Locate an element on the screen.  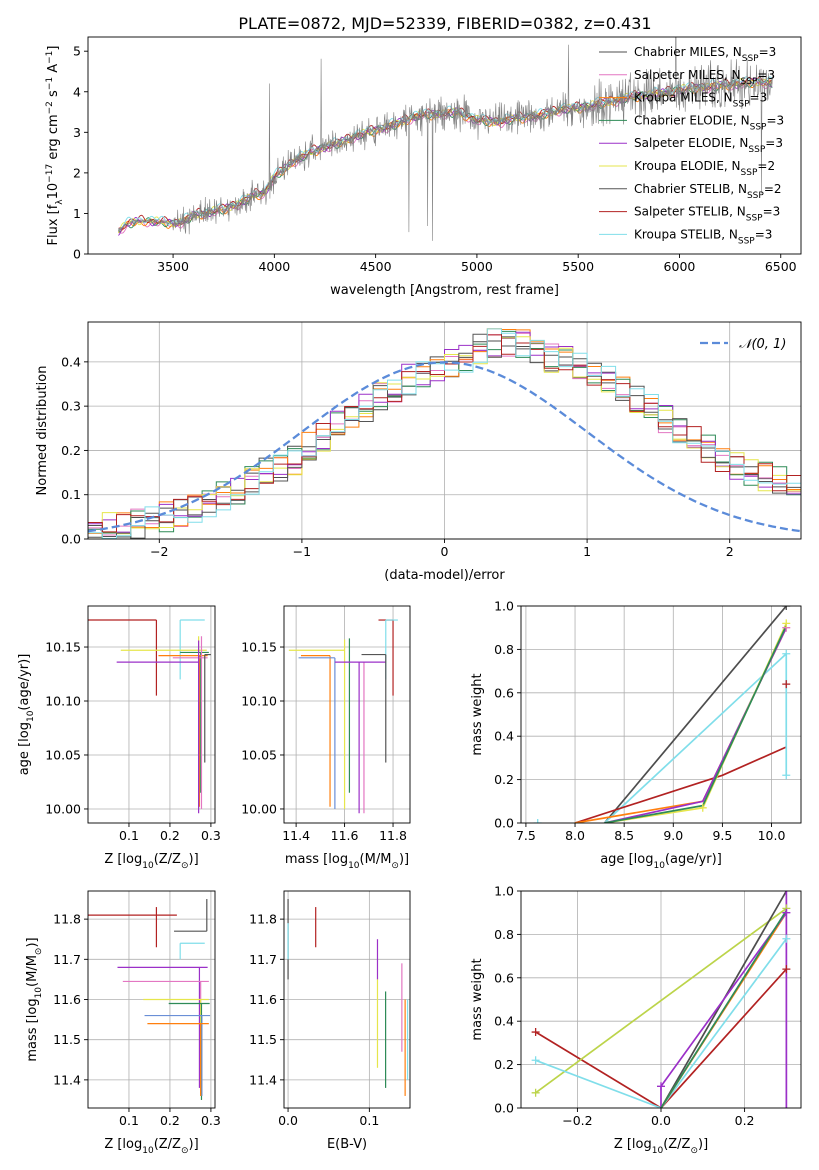
y-tick-label: 5 is located at coordinates (77, 51).